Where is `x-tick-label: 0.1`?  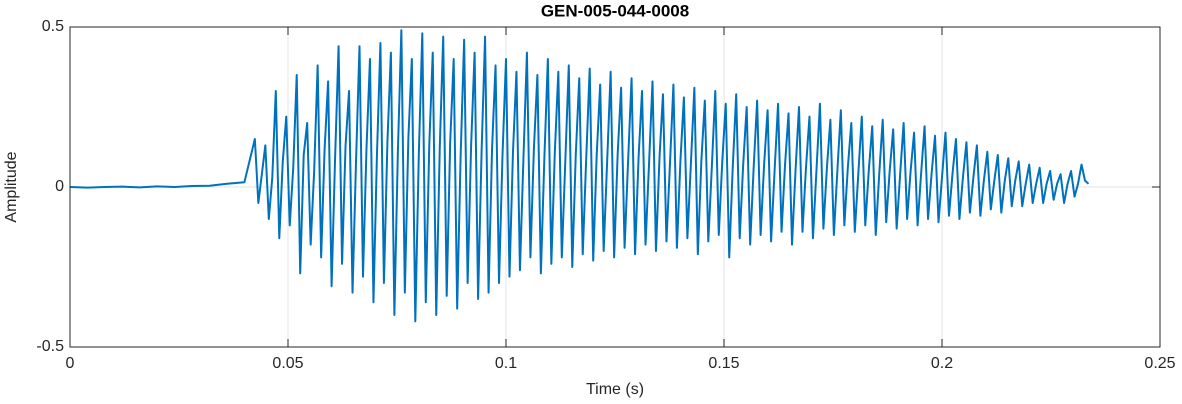
x-tick-label: 0.1 is located at coordinates (506, 363).